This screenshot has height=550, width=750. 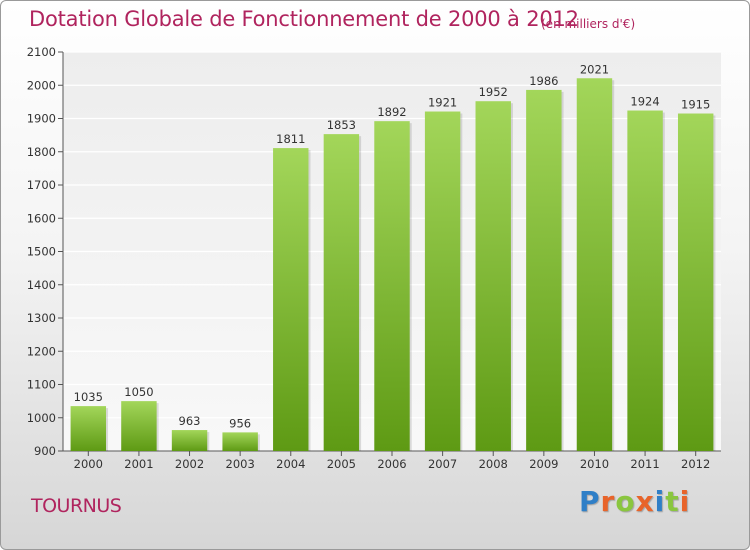 I want to click on x-tick-label: 2012, so click(x=695, y=464).